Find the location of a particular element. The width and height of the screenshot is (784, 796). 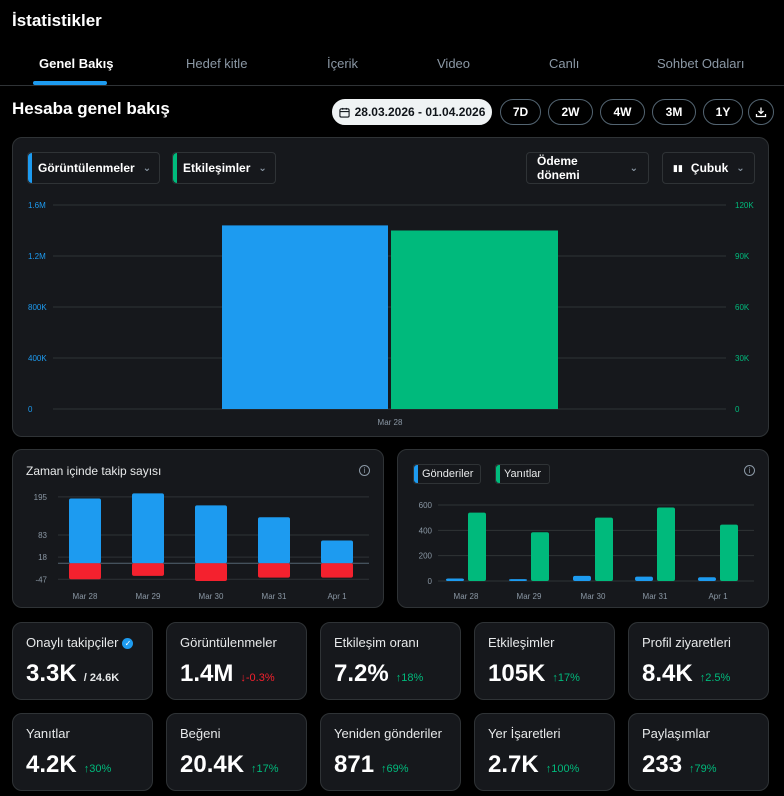

stat-value-row: 2.7K ↑100% is located at coordinates (533, 765).